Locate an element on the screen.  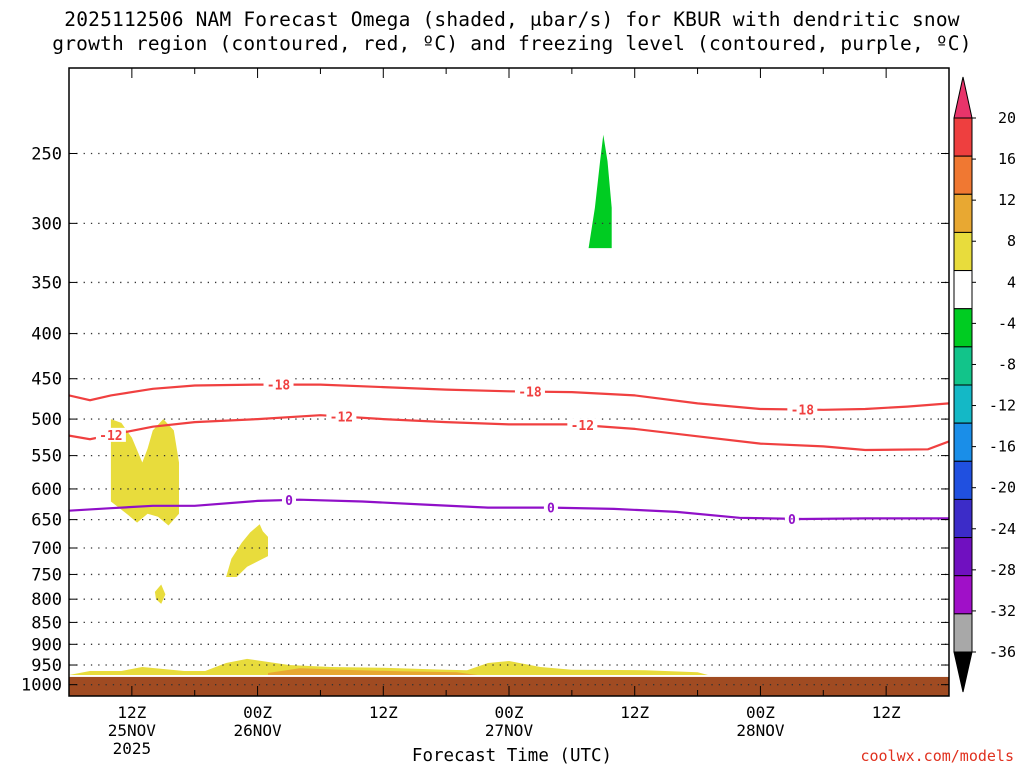
colorbar-label: -32 is located at coordinates (1002, 611).